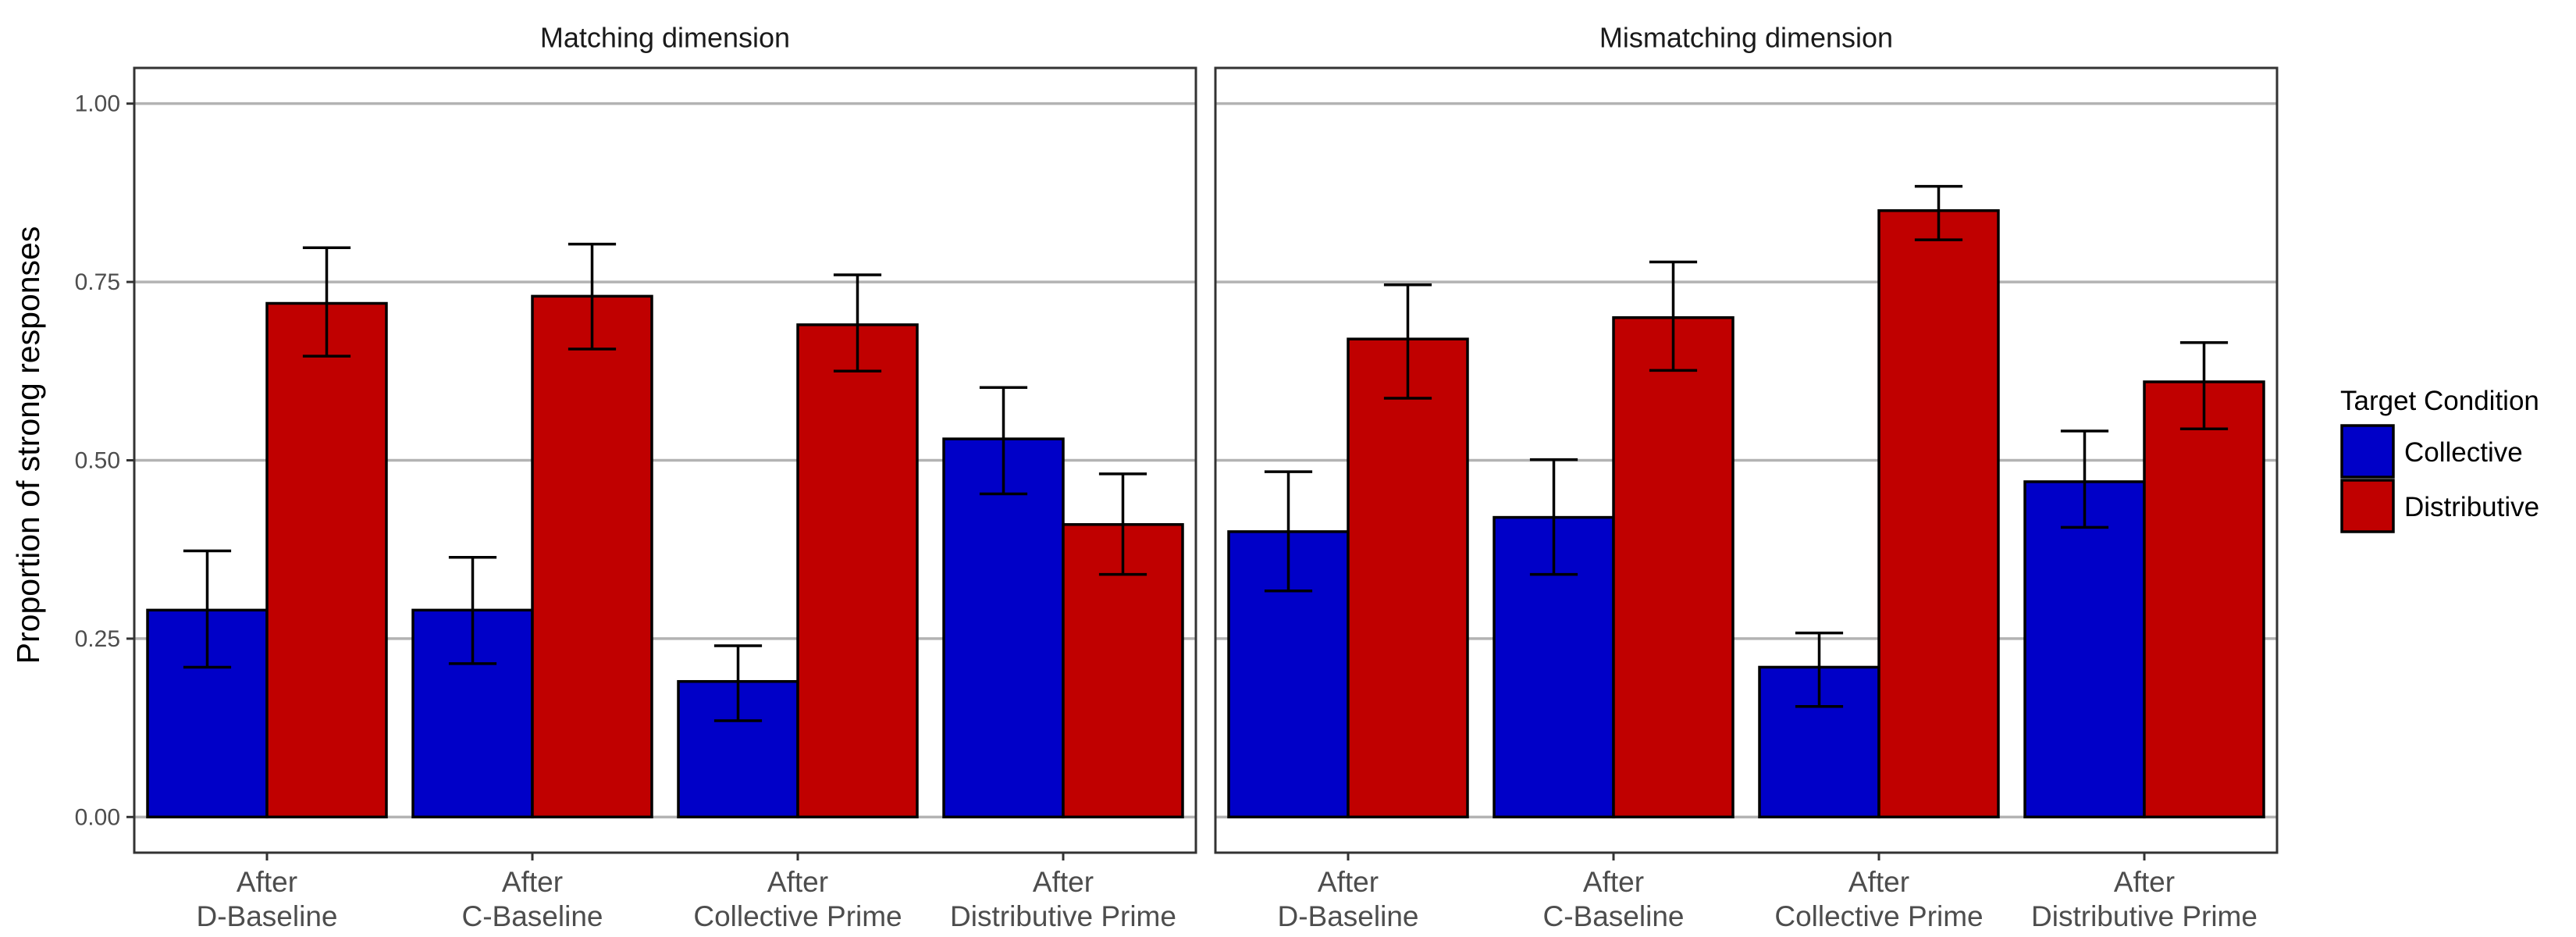 The width and height of the screenshot is (2576, 937). What do you see at coordinates (97, 639) in the screenshot?
I see `y-tick-label: 0.25` at bounding box center [97, 639].